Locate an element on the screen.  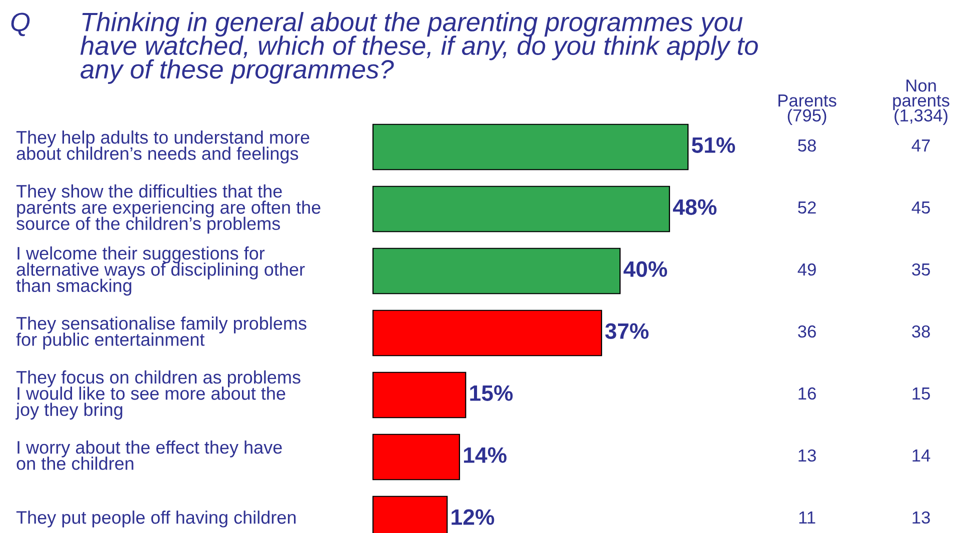
text: Parents (795) is located at coordinates (807, 109).